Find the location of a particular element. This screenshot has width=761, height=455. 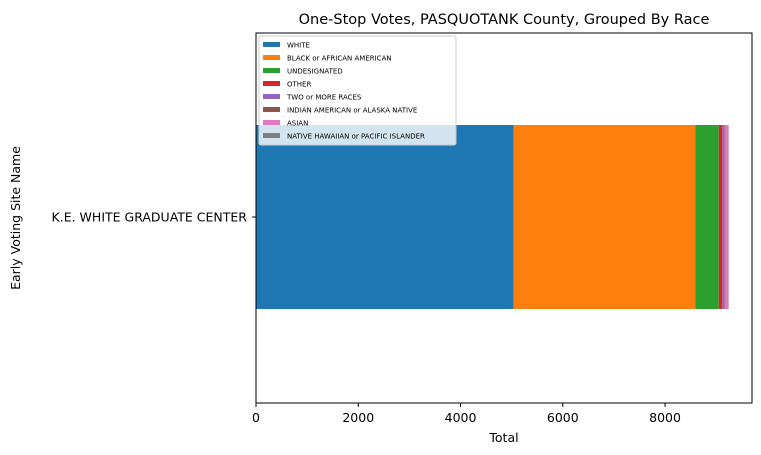

bar-two-or-more-races is located at coordinates (723, 217).